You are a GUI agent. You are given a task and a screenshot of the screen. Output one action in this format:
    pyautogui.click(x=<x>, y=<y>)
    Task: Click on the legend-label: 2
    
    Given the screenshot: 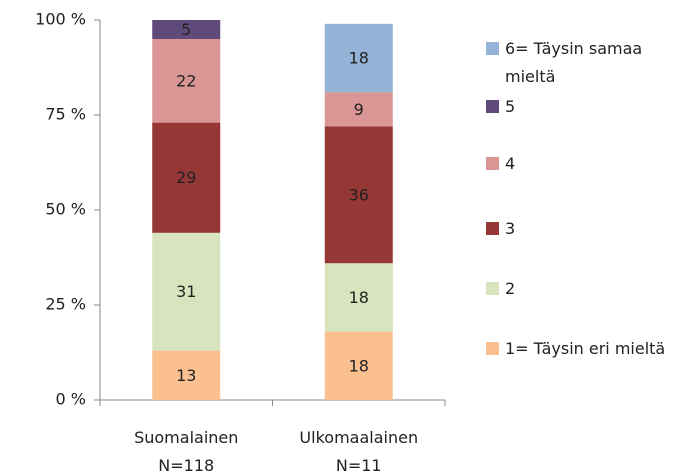 What is the action you would take?
    pyautogui.click(x=510, y=288)
    